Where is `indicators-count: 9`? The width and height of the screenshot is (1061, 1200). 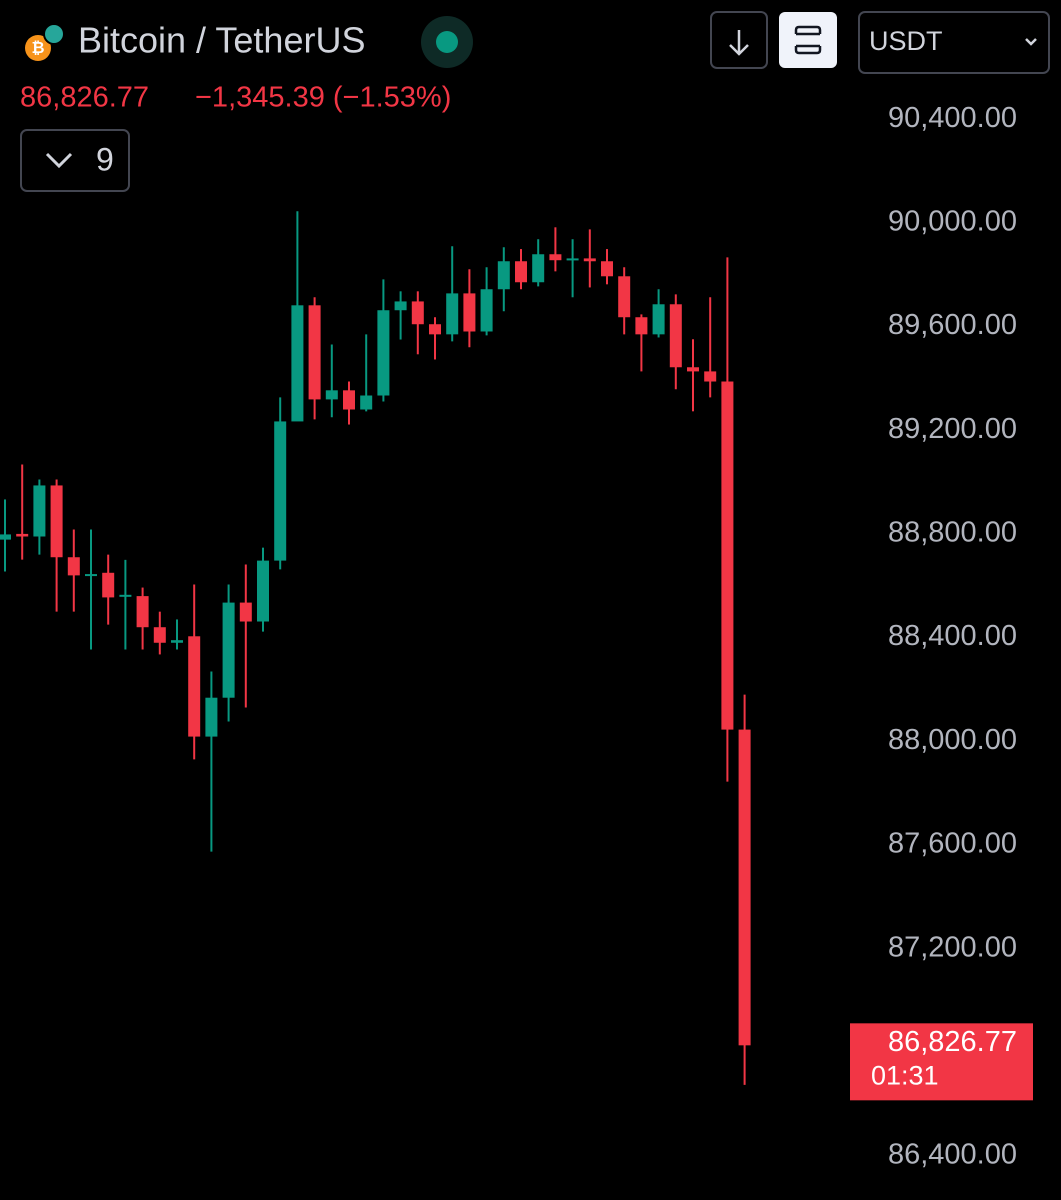
indicators-count: 9 is located at coordinates (105, 159).